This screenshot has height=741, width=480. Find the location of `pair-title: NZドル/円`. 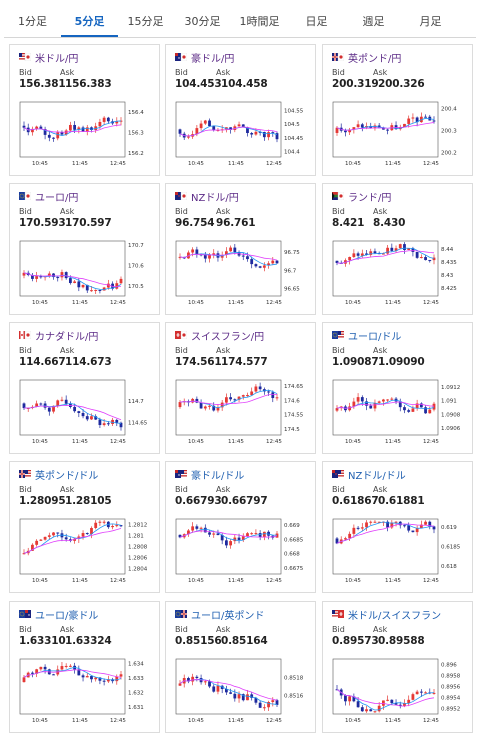

pair-title: NZドル/円 is located at coordinates (207, 196).